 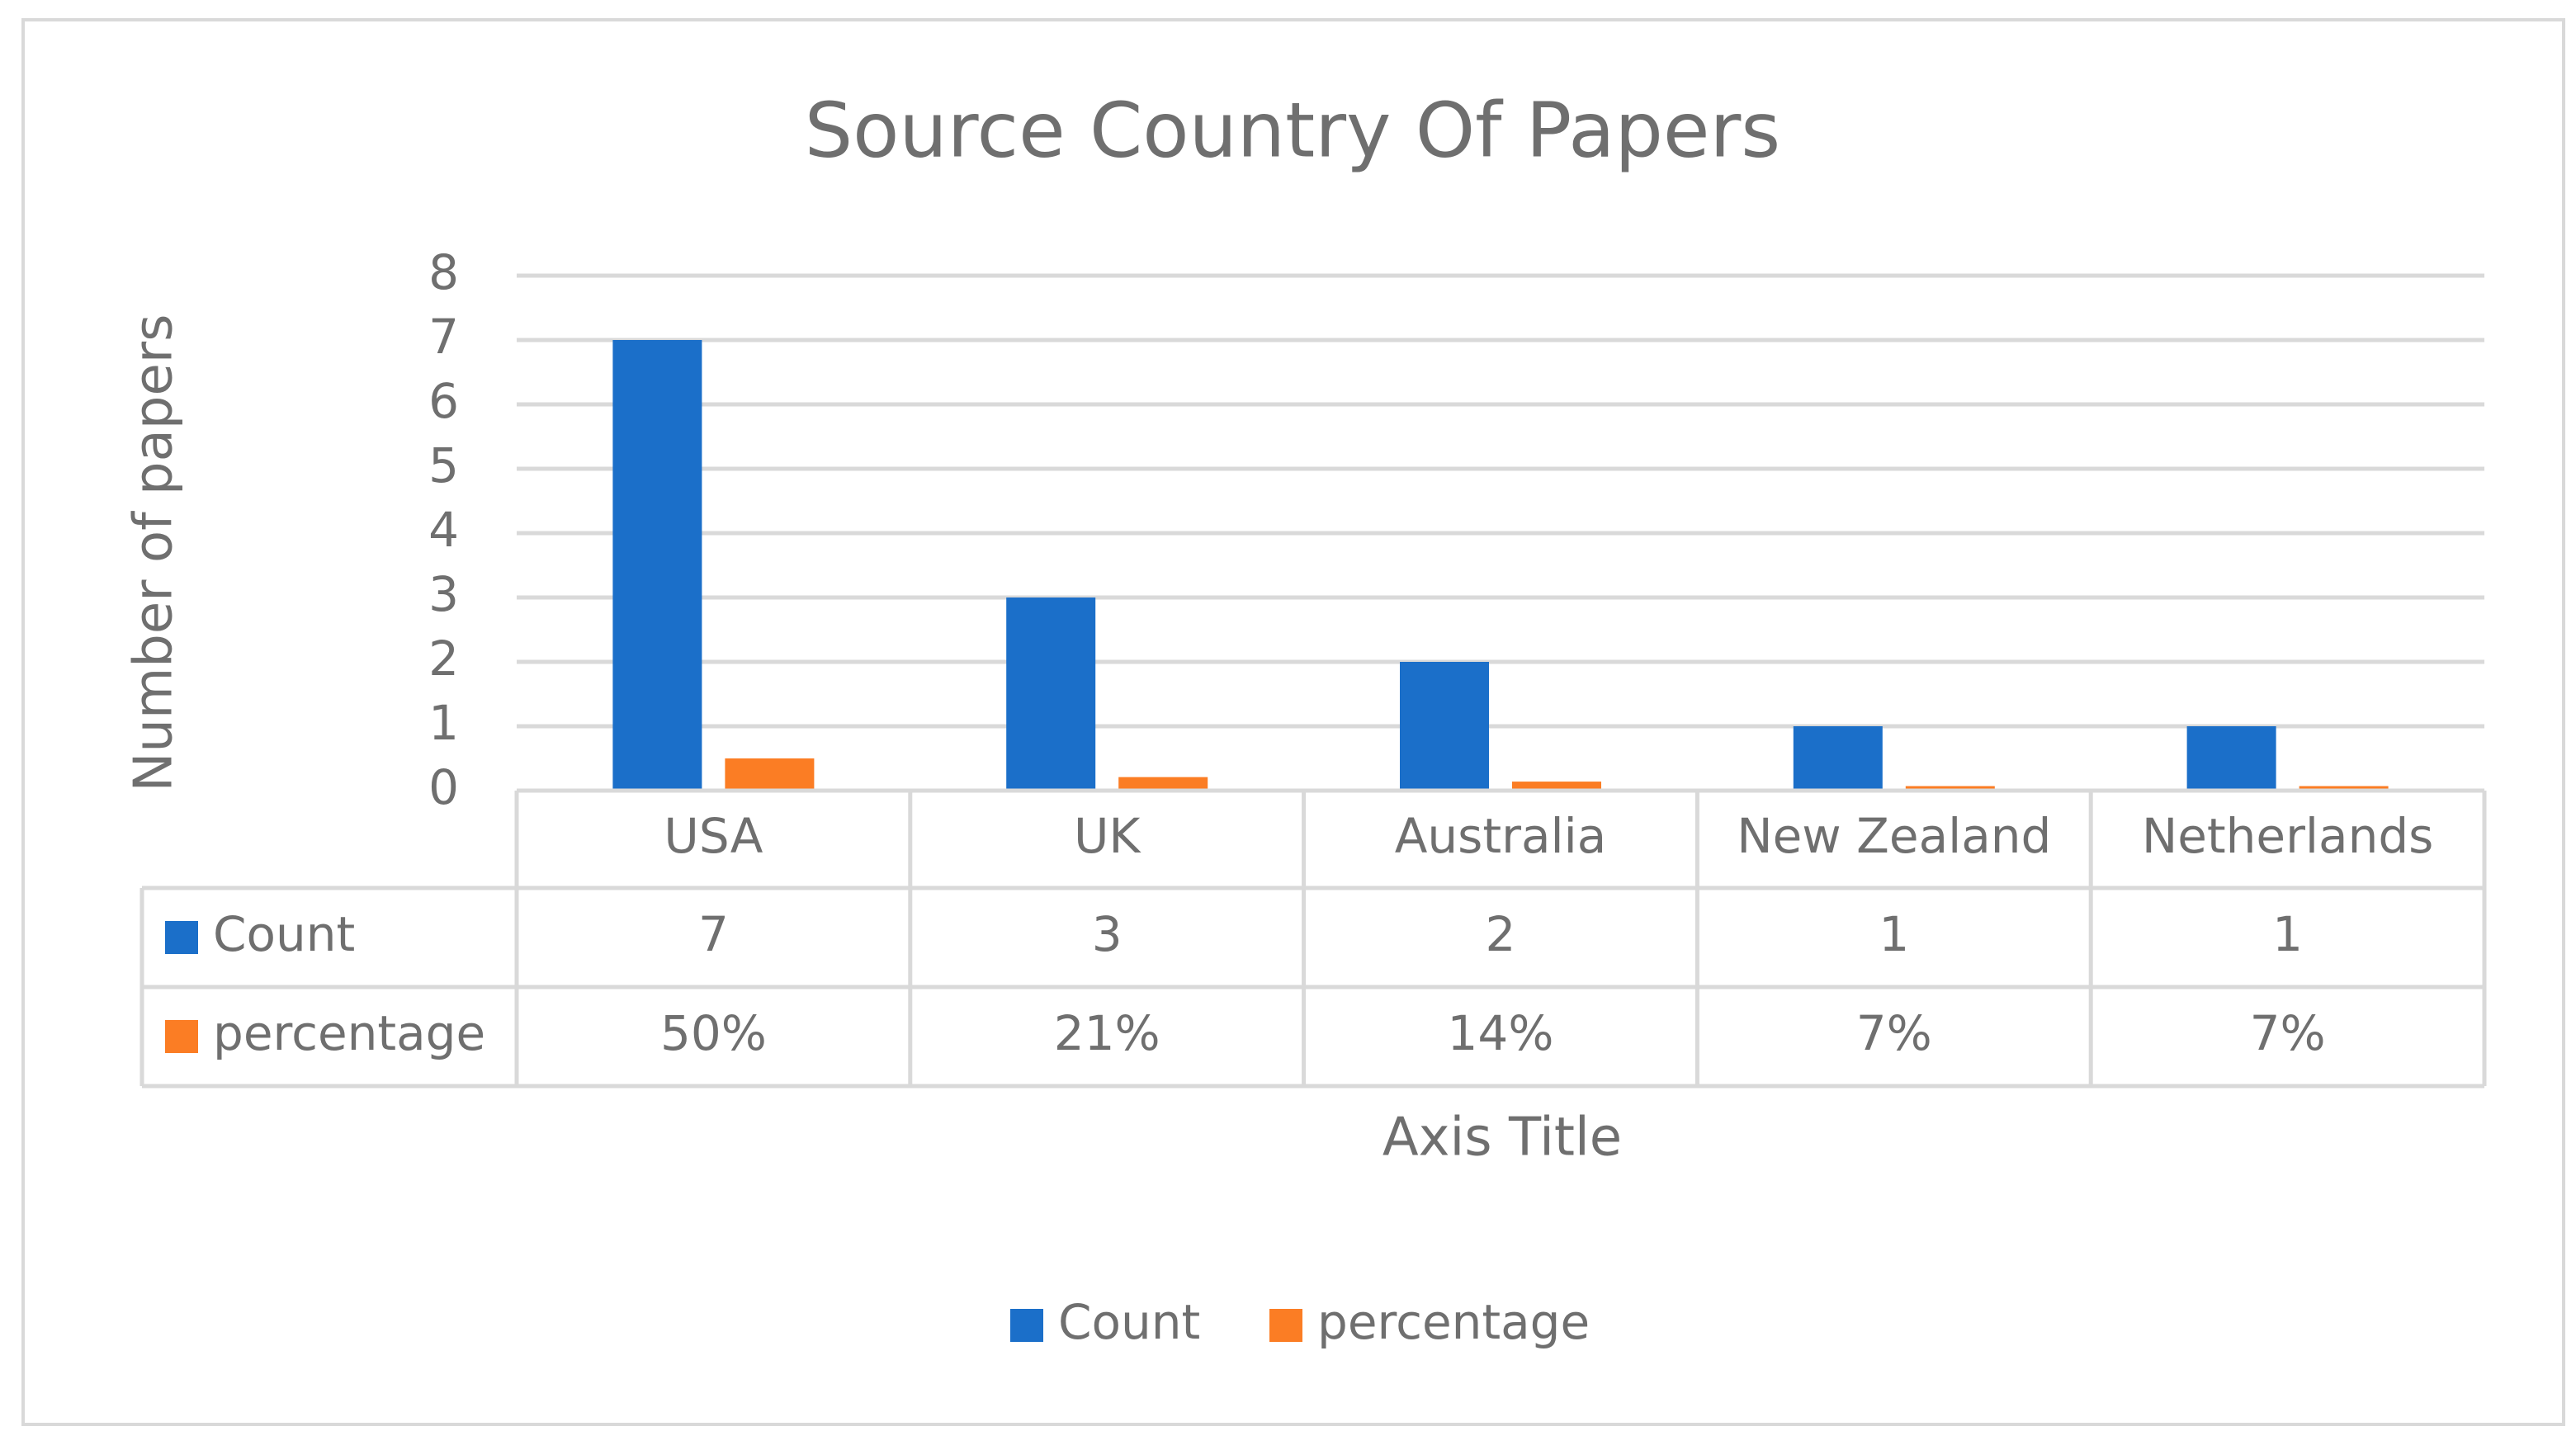 What do you see at coordinates (1129, 1322) in the screenshot?
I see `legend-label: Count` at bounding box center [1129, 1322].